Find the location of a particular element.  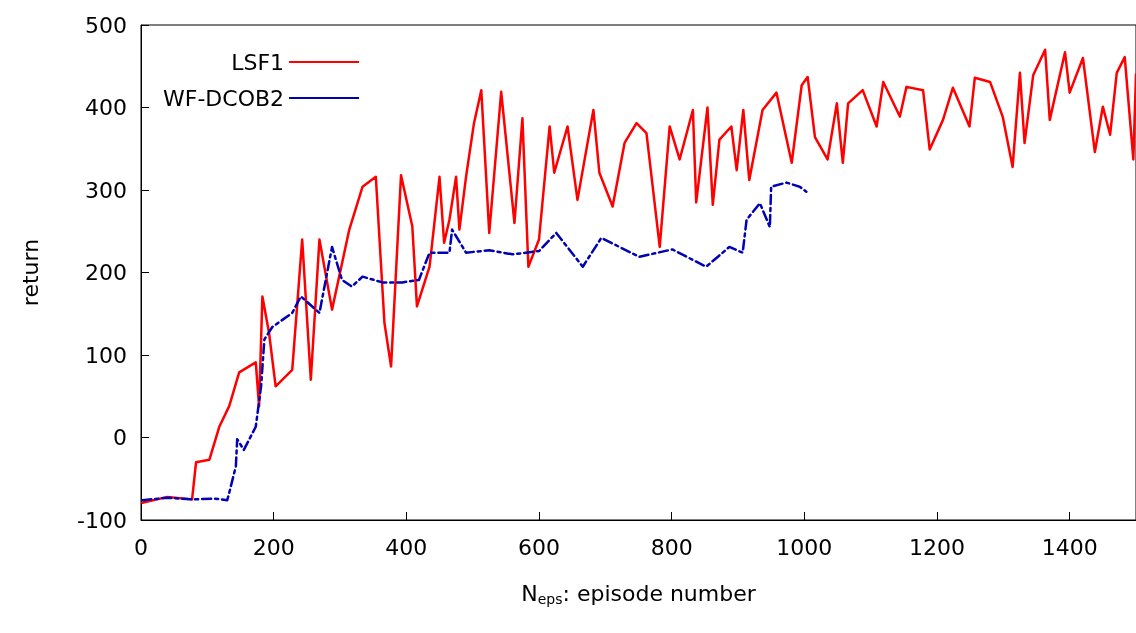

y-tick-label: -100 is located at coordinates (102, 520).